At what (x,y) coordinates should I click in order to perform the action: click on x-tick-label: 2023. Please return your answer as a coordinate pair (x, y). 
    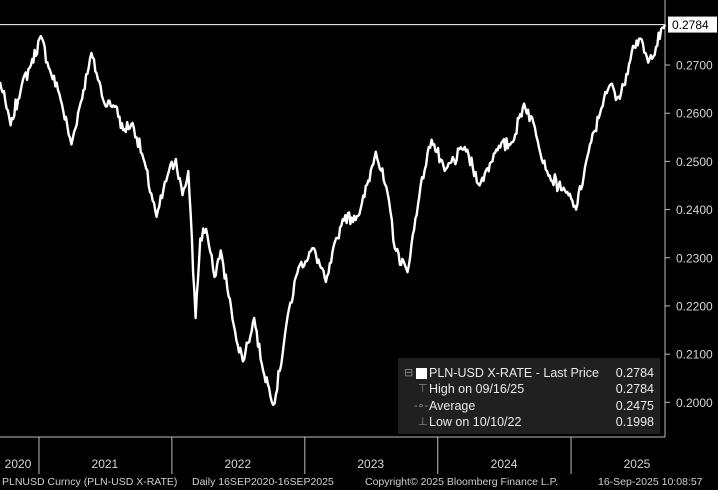
    Looking at the image, I should click on (370, 464).